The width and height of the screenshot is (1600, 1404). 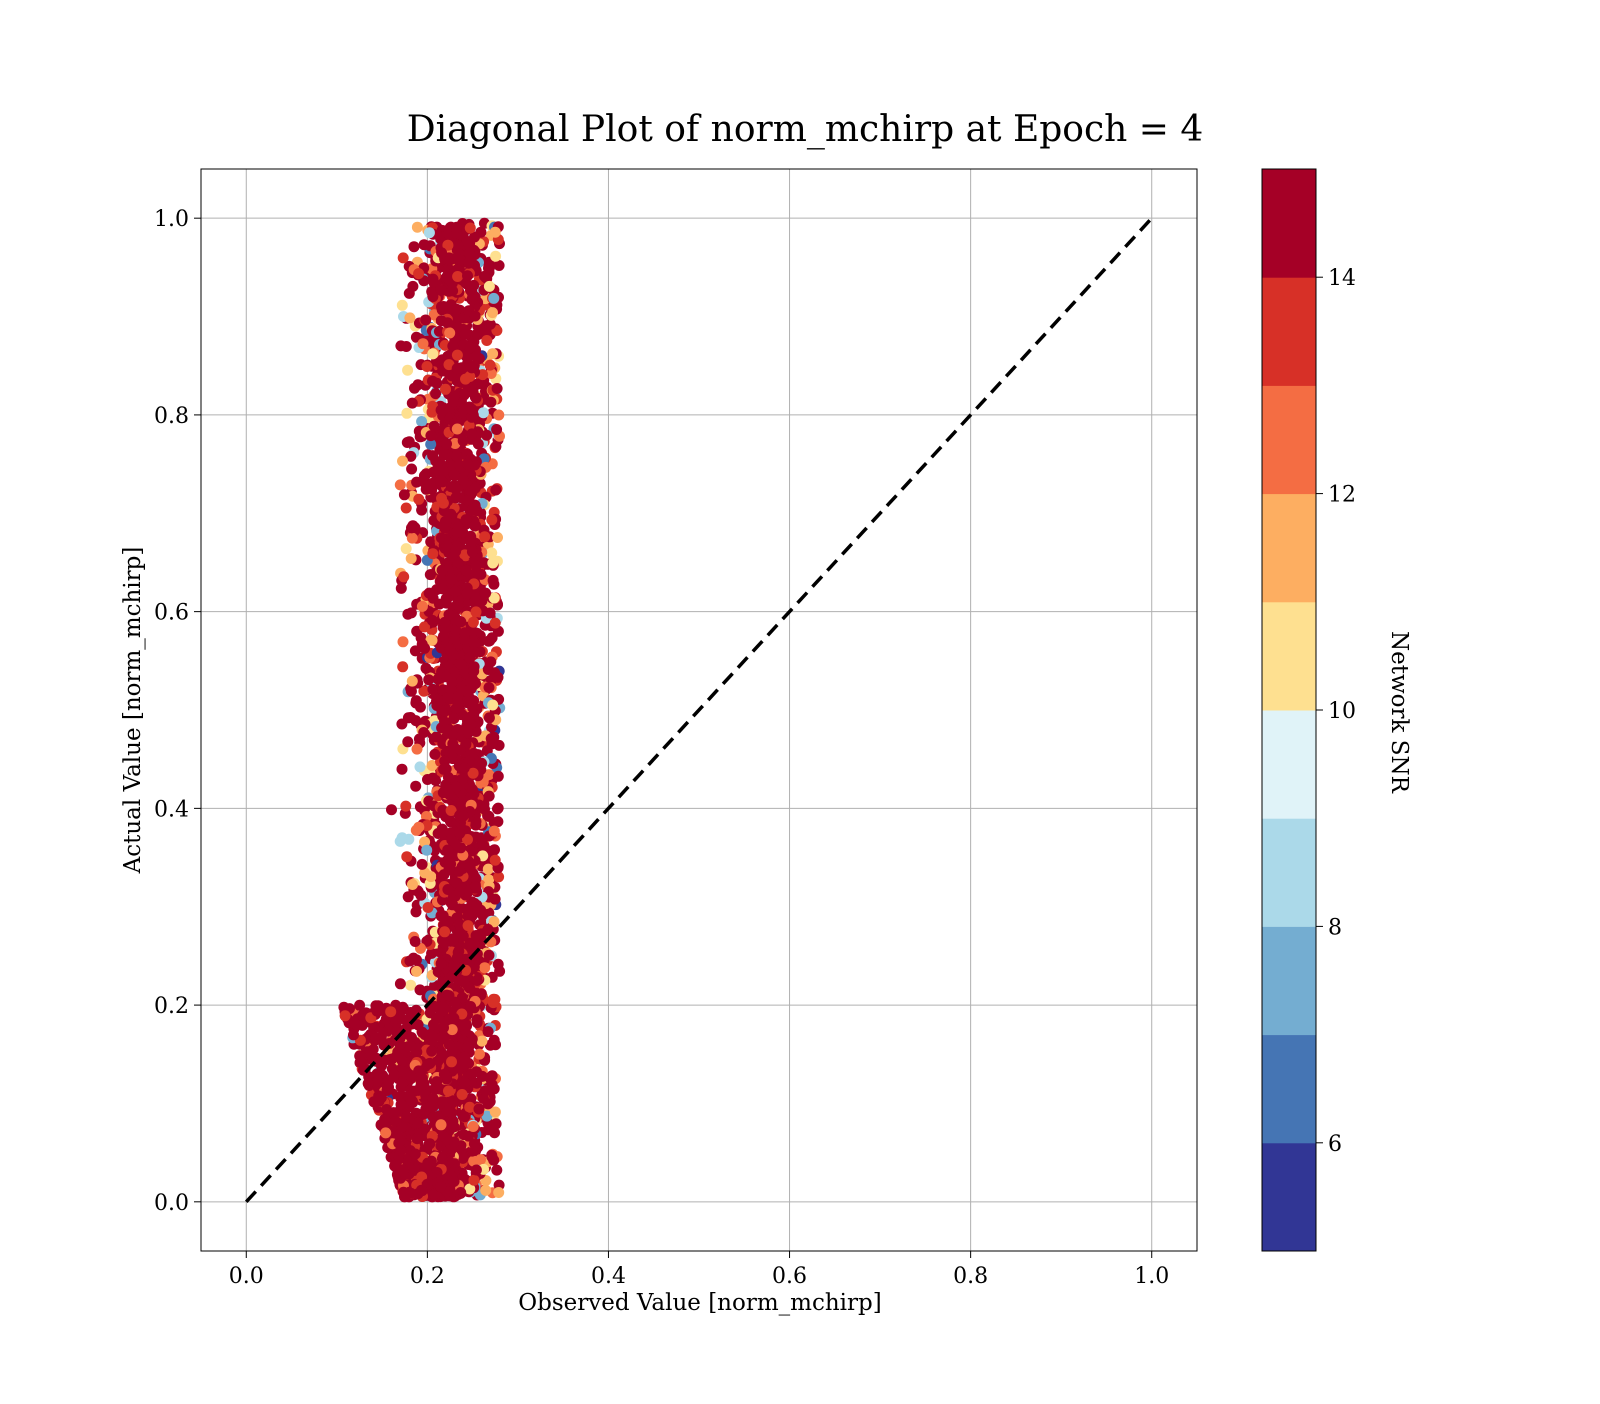 What do you see at coordinates (1336, 711) in the screenshot?
I see `colorbar-ticks: 6 8 10 12 14` at bounding box center [1336, 711].